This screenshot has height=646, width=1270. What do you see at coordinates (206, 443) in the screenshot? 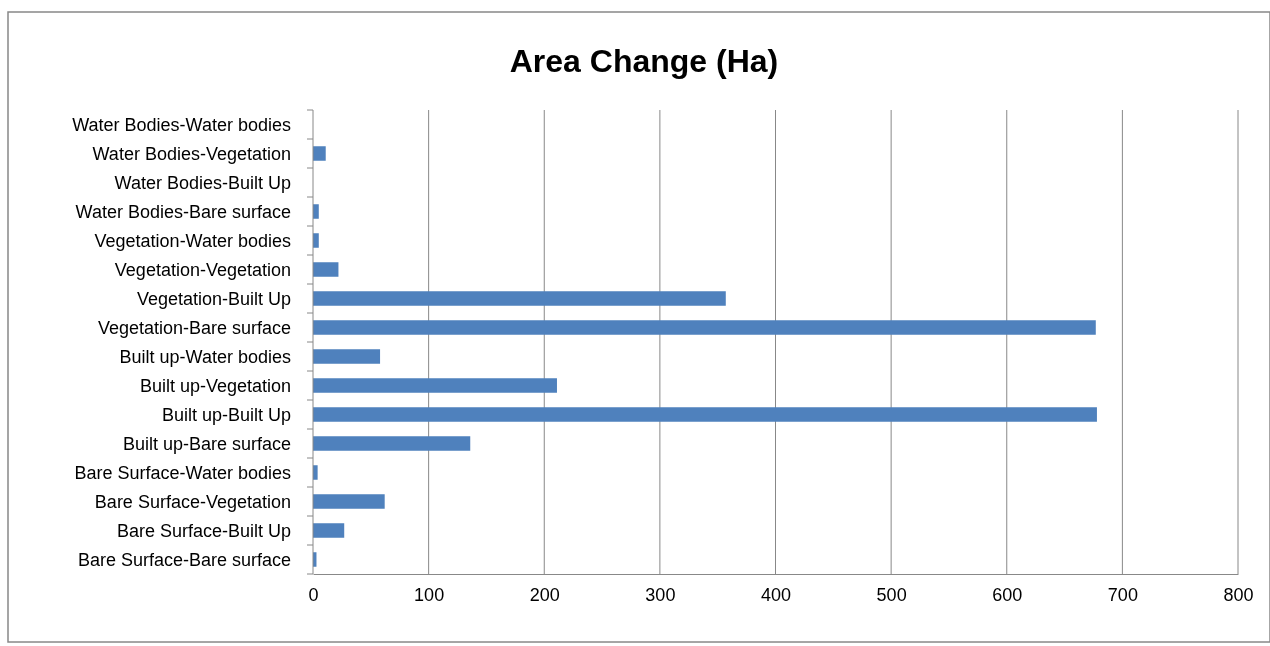
I see `y-tick-label: Built up-Bare surface` at bounding box center [206, 443].